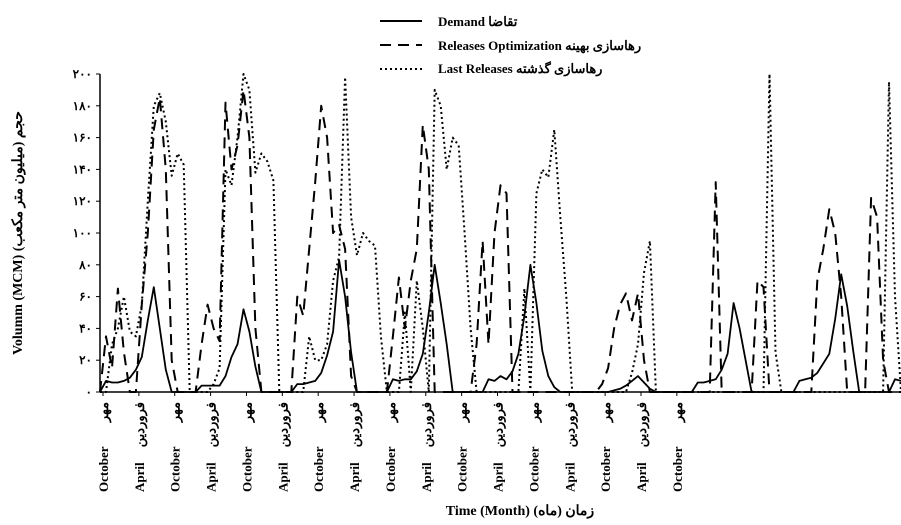  I want to click on legend-demand-label: Demand تقاضا, so click(478, 21).